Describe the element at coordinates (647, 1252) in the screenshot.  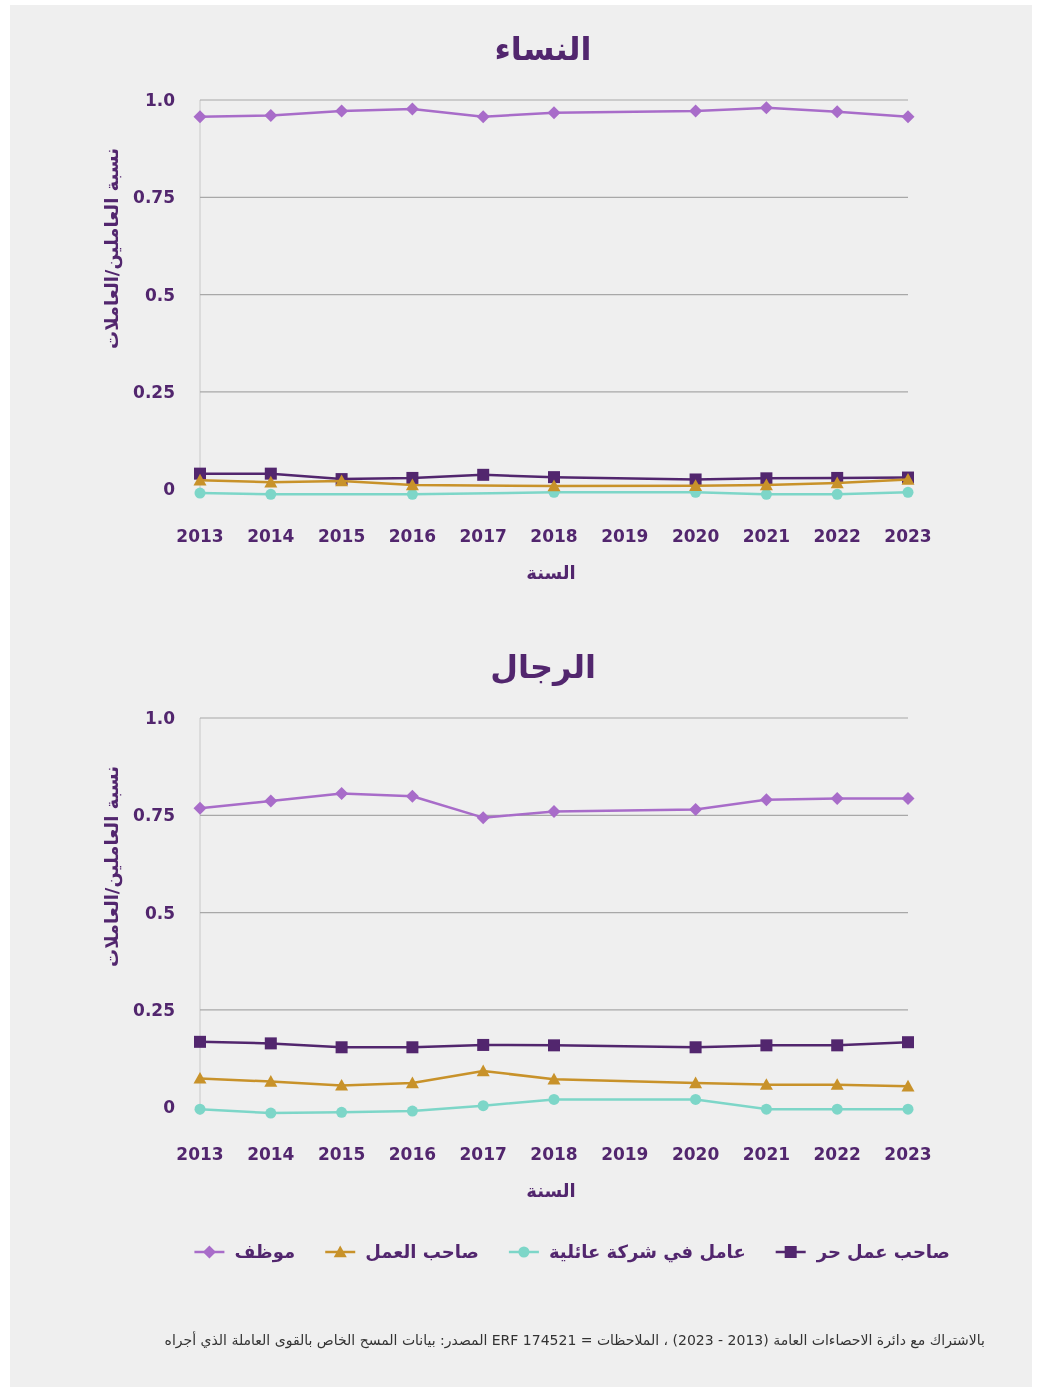
I see `legend-label: عامل في شركة عائلية` at that location.